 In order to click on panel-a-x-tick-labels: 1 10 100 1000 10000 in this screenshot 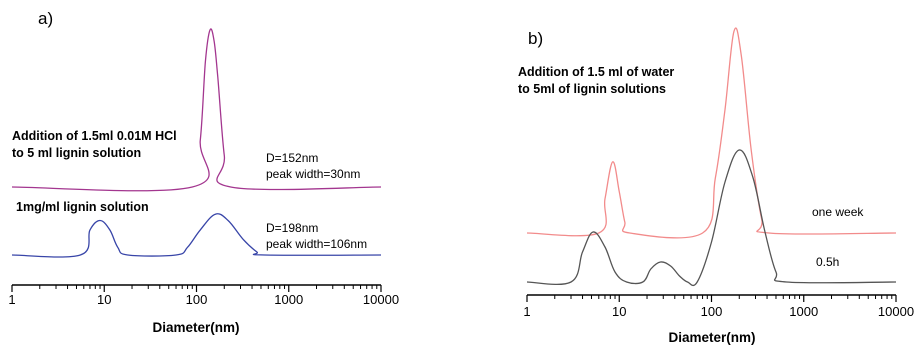, I will do `click(203, 299)`.